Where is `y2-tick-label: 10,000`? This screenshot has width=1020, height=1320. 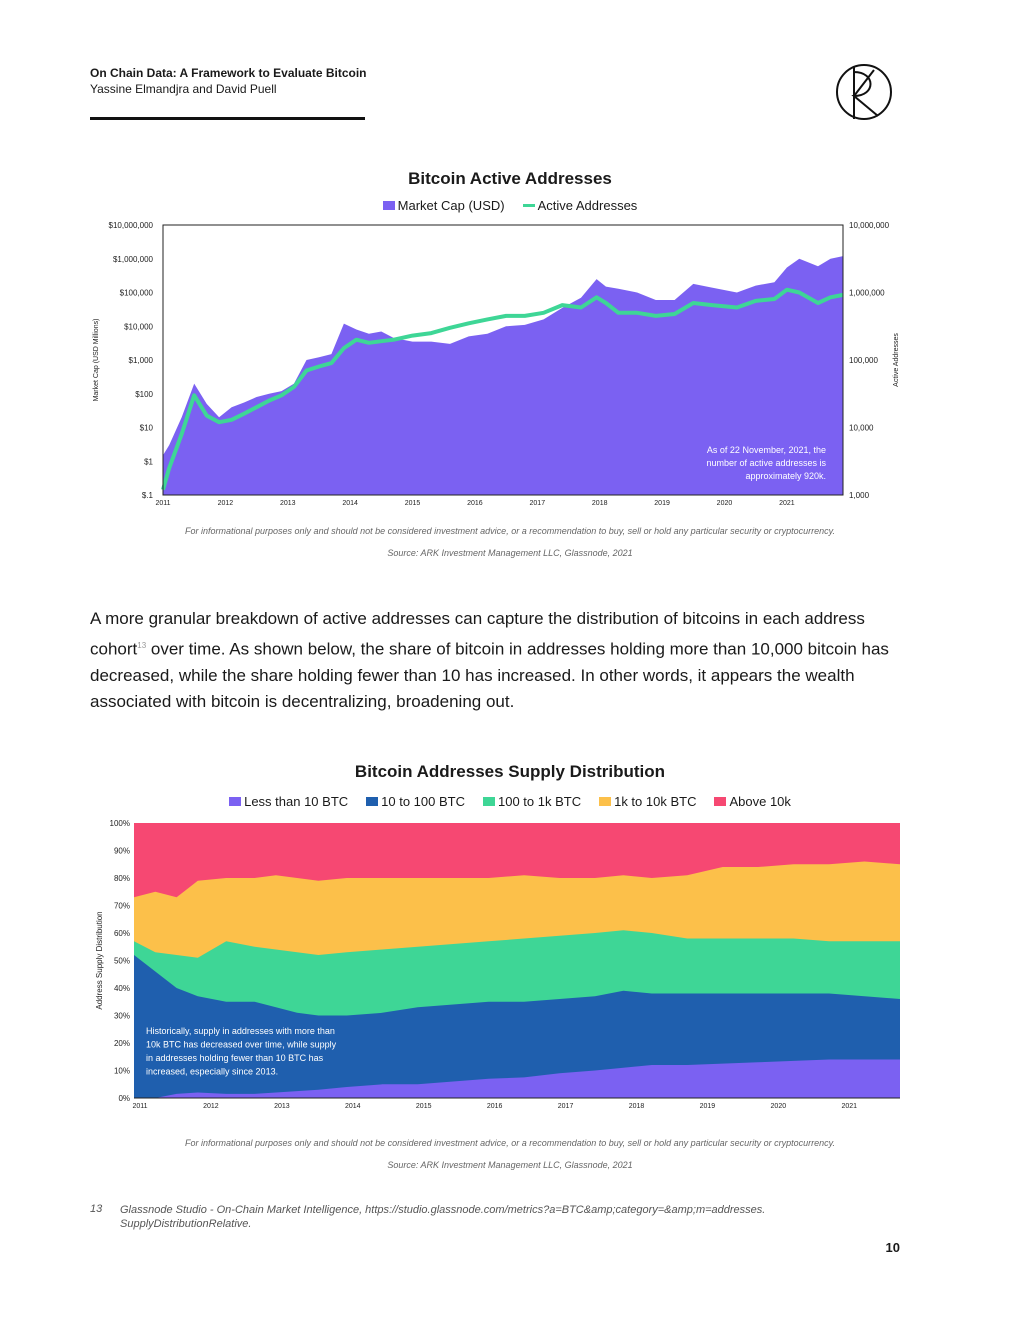
y2-tick-label: 10,000 is located at coordinates (861, 428).